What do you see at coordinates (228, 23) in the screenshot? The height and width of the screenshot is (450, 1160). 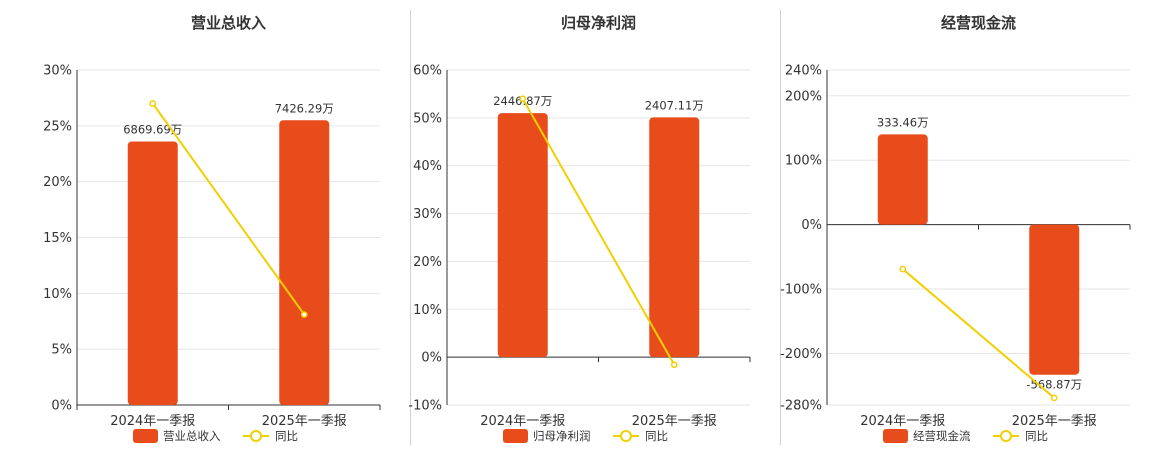 I see `chart-title: 营业总收入` at bounding box center [228, 23].